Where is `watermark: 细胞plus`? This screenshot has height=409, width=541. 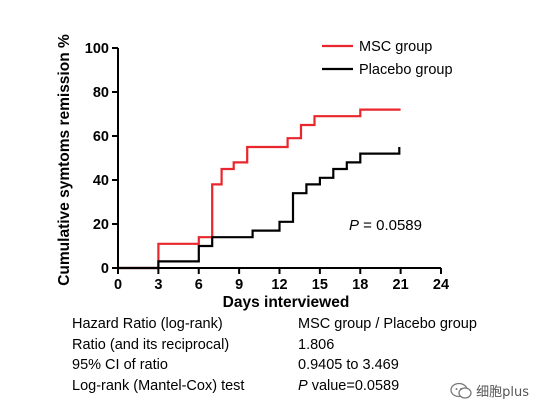 watermark: 细胞plus is located at coordinates (489, 390).